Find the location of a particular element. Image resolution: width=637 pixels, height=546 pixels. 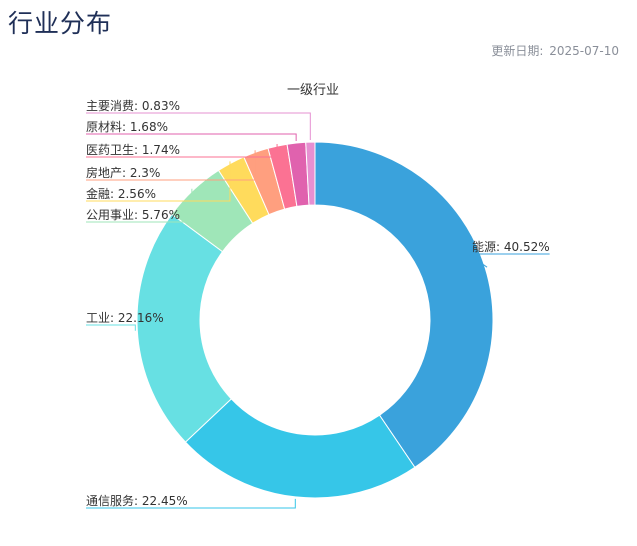

update-date-label: 更新日期: is located at coordinates (517, 51).